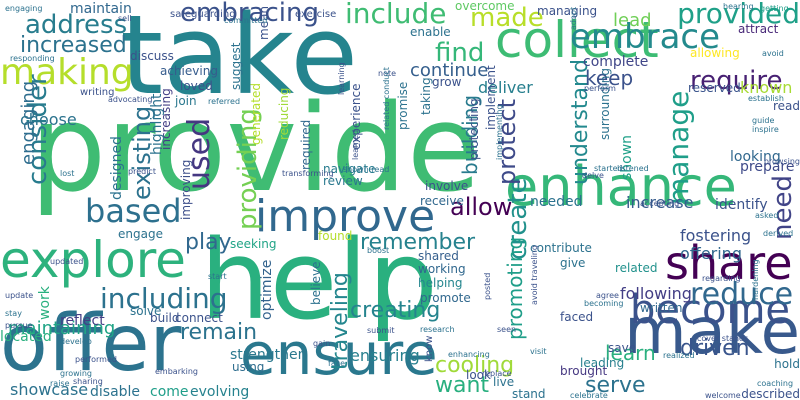 This screenshot has height=400, width=800. Describe the element at coordinates (460, 53) in the screenshot. I see `word-24: find` at that location.